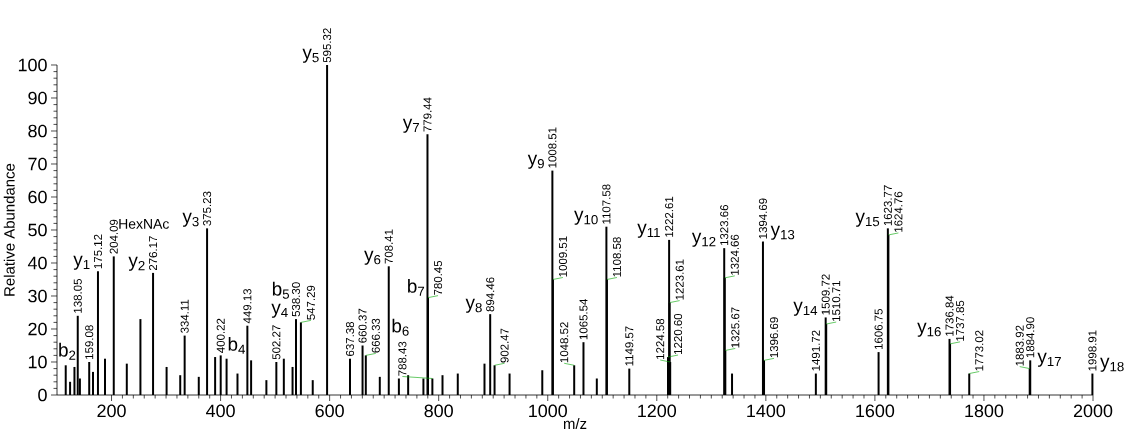 The height and width of the screenshot is (446, 1125). What do you see at coordinates (949, 315) in the screenshot?
I see `annotation: 1736.84` at bounding box center [949, 315].